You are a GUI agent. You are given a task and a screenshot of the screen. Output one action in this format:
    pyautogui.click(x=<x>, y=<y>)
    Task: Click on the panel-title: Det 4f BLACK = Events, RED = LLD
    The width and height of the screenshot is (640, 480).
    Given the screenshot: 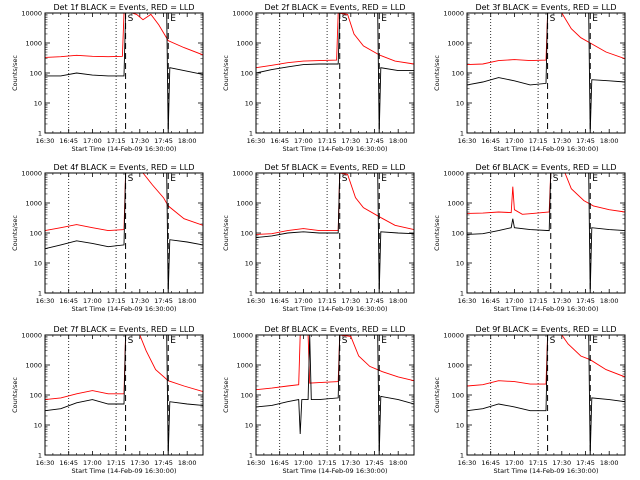 What is the action you would take?
    pyautogui.click(x=123, y=167)
    